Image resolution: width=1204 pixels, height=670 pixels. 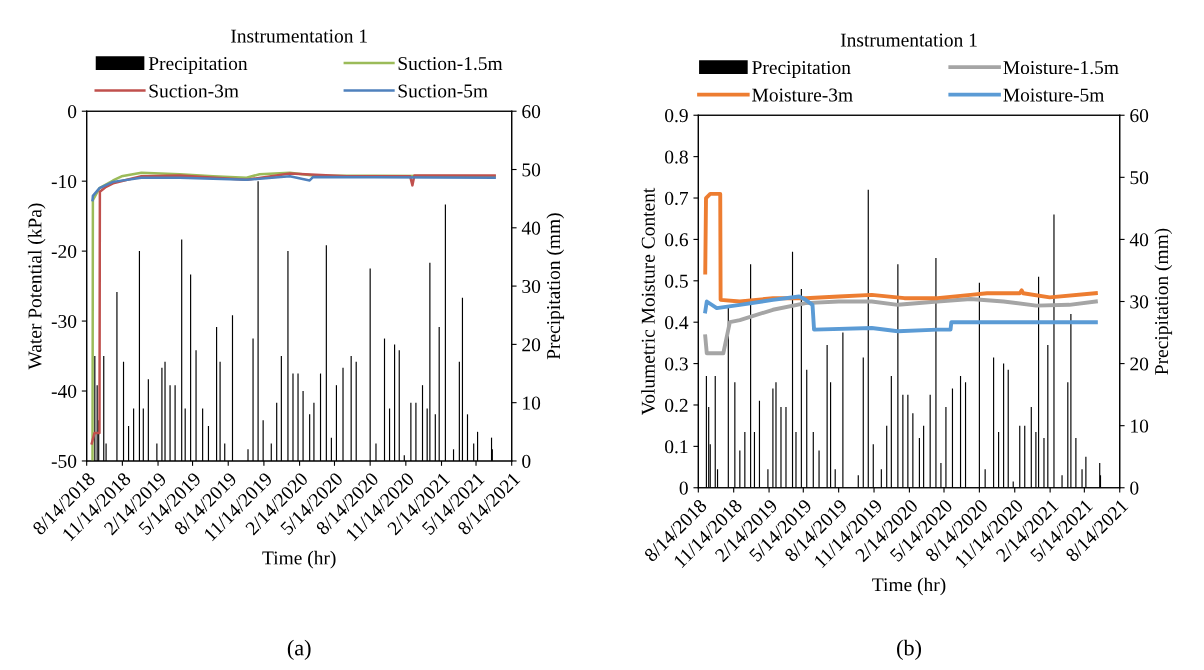 What do you see at coordinates (299, 649) in the screenshot?
I see `text: (a)` at bounding box center [299, 649].